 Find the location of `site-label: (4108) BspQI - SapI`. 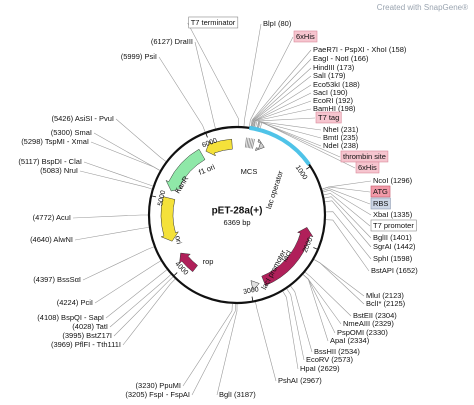

site-label: (4108) BspQI - SapI is located at coordinates (70, 317).